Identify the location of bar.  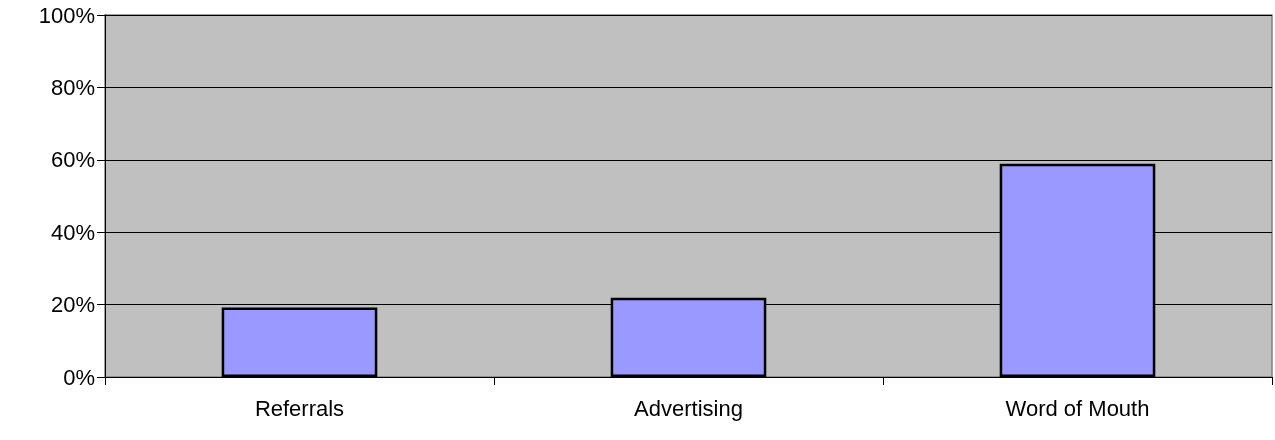
(299, 342).